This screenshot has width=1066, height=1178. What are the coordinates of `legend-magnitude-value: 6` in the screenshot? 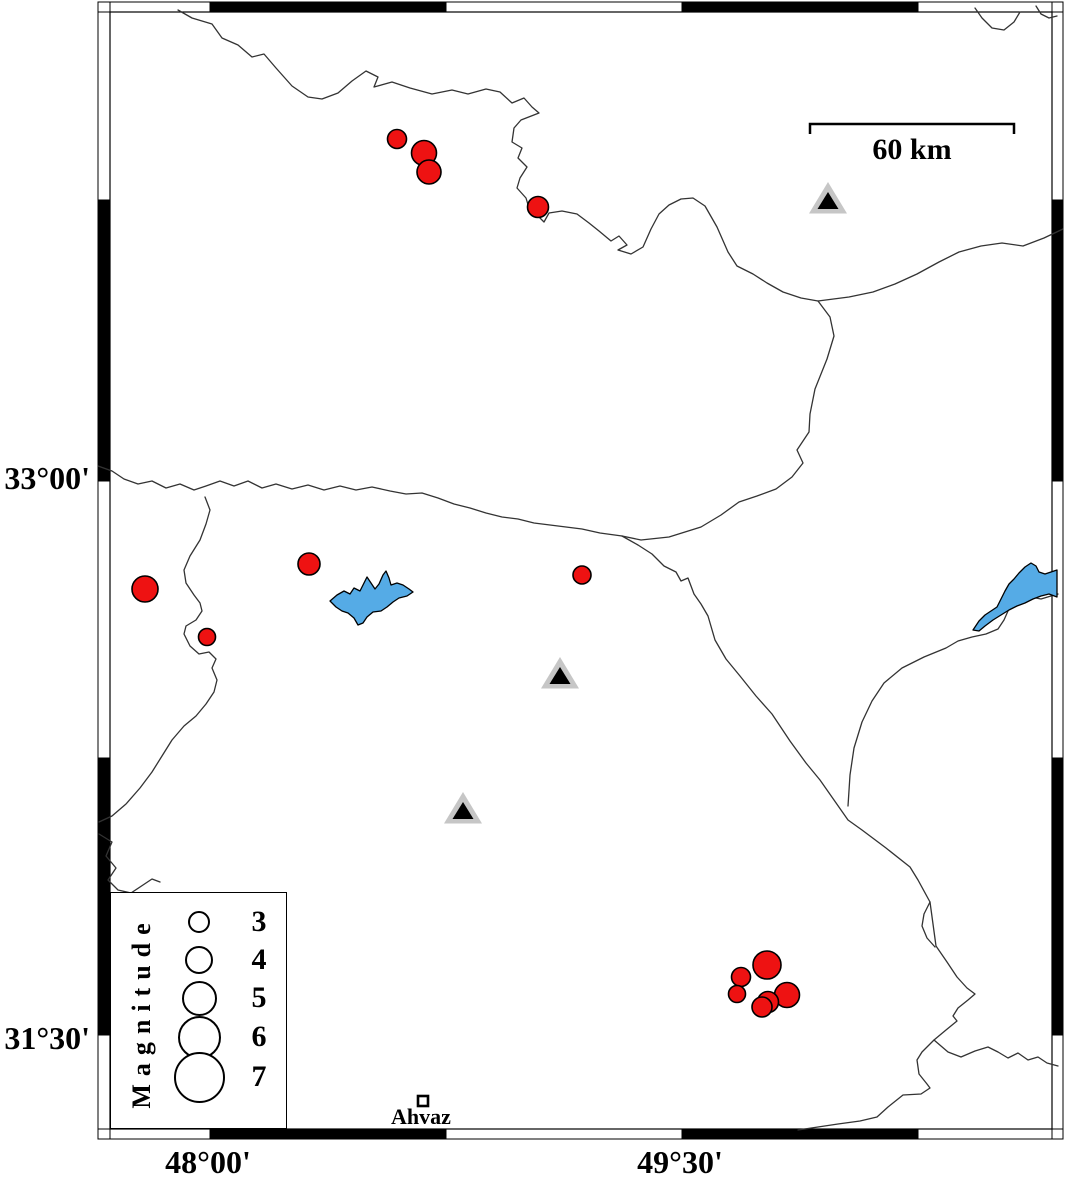 It's located at (259, 1036).